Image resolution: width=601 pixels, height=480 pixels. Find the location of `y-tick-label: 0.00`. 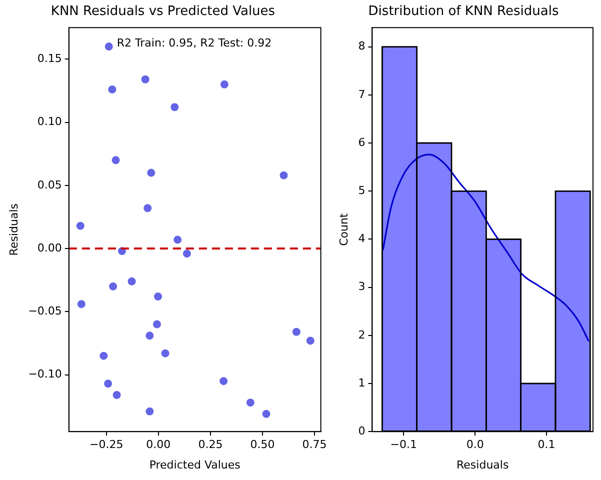

y-tick-label: 0.00 is located at coordinates (49, 247).